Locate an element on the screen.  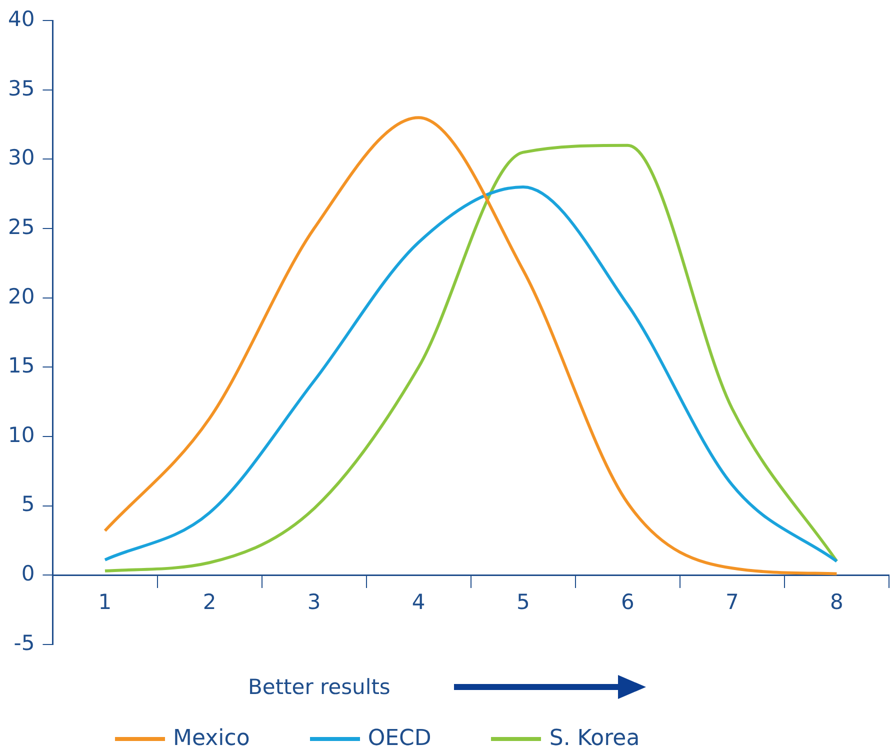
x-tick-label: 7 is located at coordinates (732, 602).